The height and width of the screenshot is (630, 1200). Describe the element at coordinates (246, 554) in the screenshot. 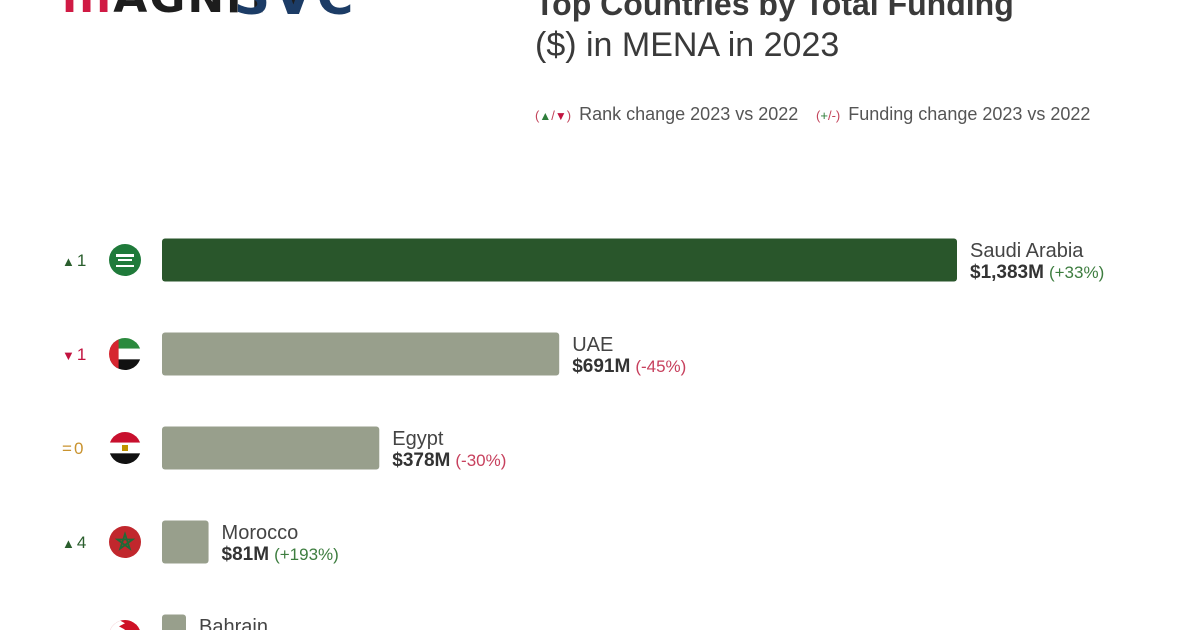

I see `funding-amount: $81M` at that location.